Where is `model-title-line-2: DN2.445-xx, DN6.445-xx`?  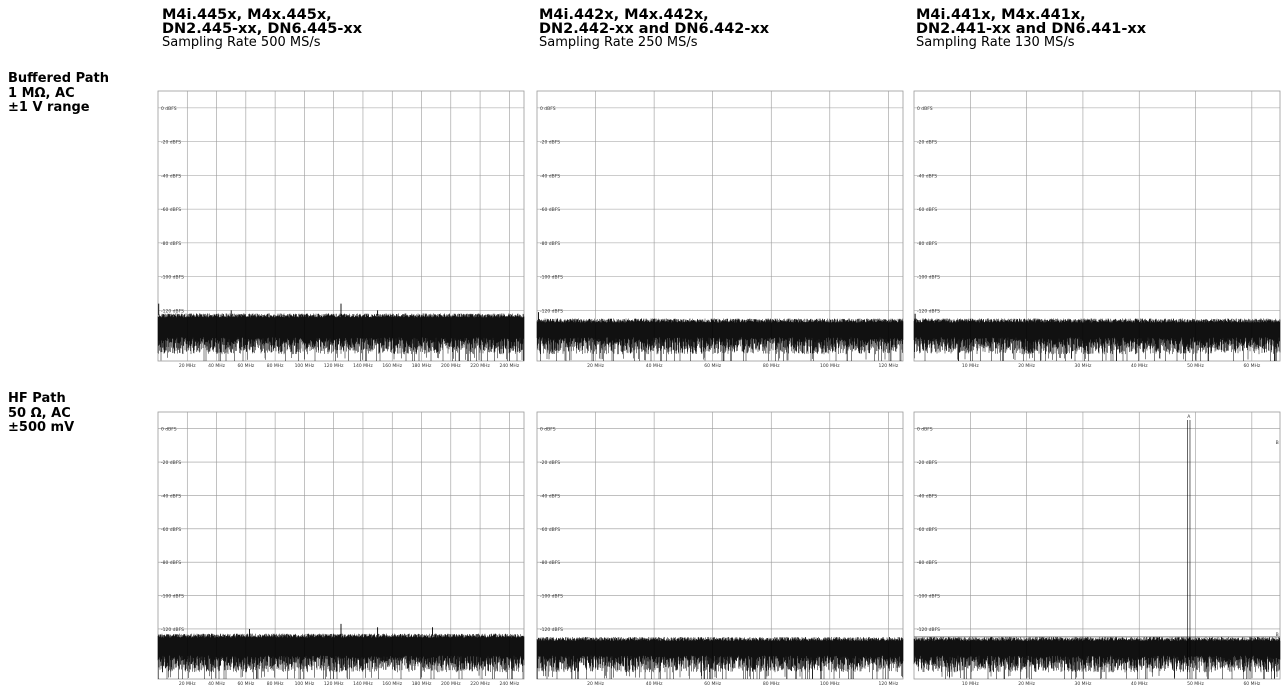
model-title-line-2: DN2.445-xx, DN6.445-xx is located at coordinates (262, 29).